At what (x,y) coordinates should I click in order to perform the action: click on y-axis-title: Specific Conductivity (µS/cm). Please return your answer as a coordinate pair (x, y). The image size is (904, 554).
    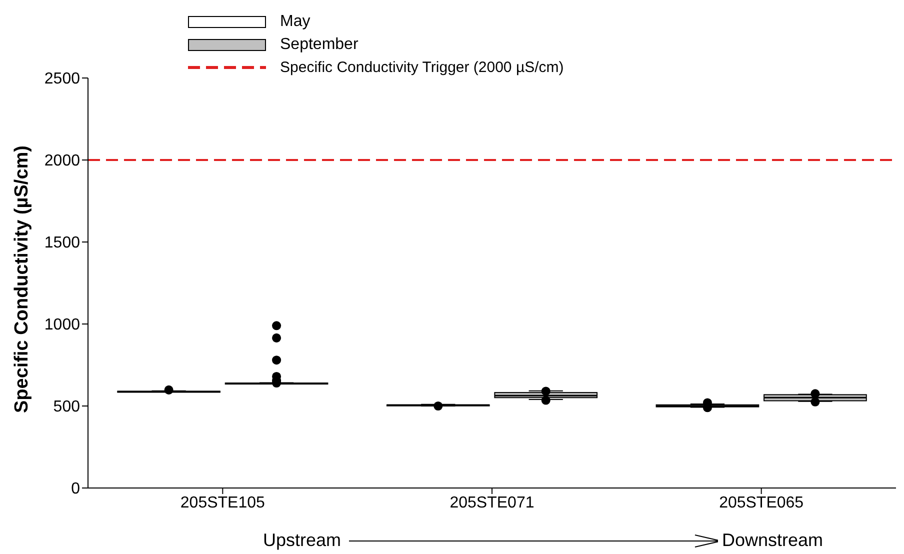
    Looking at the image, I should click on (22, 279).